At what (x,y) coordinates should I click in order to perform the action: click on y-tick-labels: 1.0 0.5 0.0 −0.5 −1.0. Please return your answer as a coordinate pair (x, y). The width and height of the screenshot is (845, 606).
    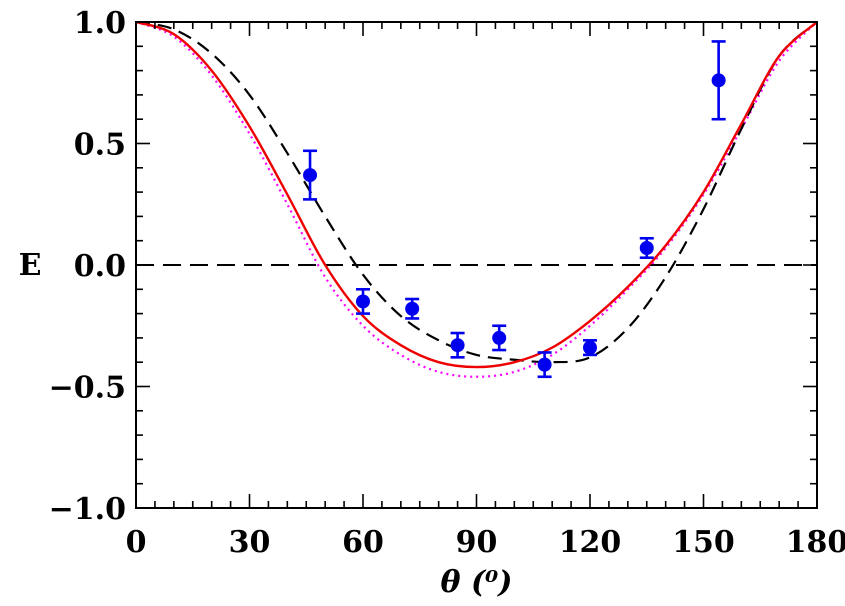
    Looking at the image, I should click on (87, 266).